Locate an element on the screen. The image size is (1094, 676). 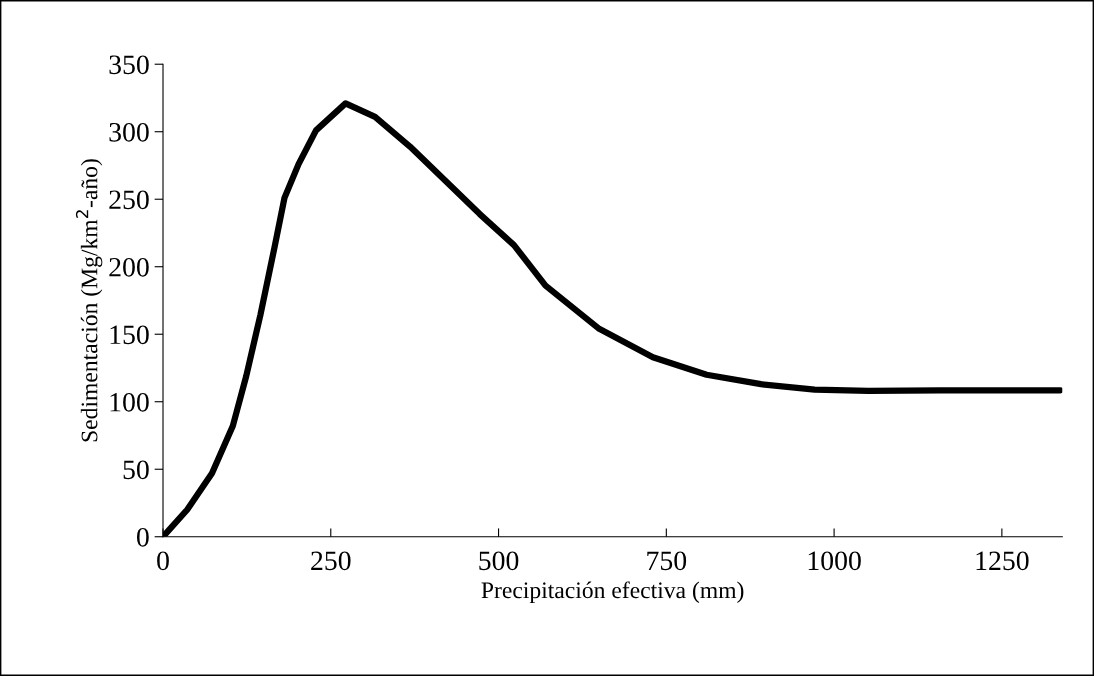
y-tick-label: 0 is located at coordinates (142, 537).